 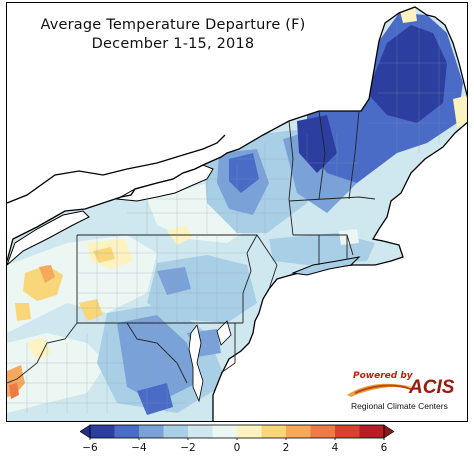 I want to click on colorbar, so click(x=237, y=432).